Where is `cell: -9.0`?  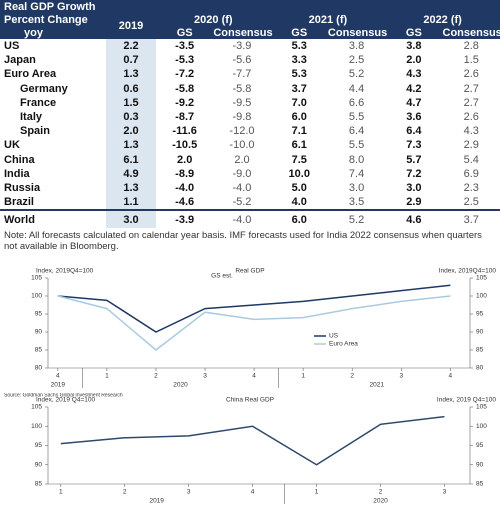
cell: -9.0 is located at coordinates (242, 173).